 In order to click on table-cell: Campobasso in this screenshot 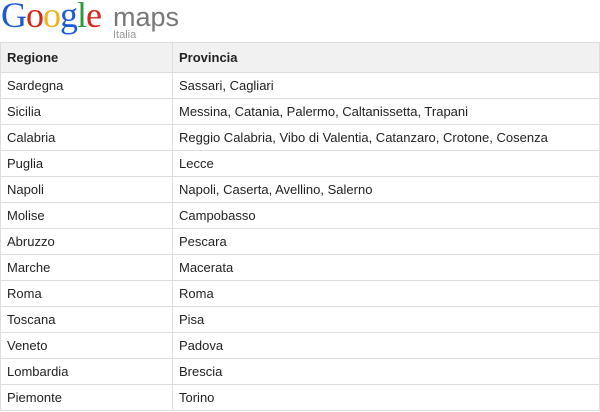, I will do `click(386, 215)`.